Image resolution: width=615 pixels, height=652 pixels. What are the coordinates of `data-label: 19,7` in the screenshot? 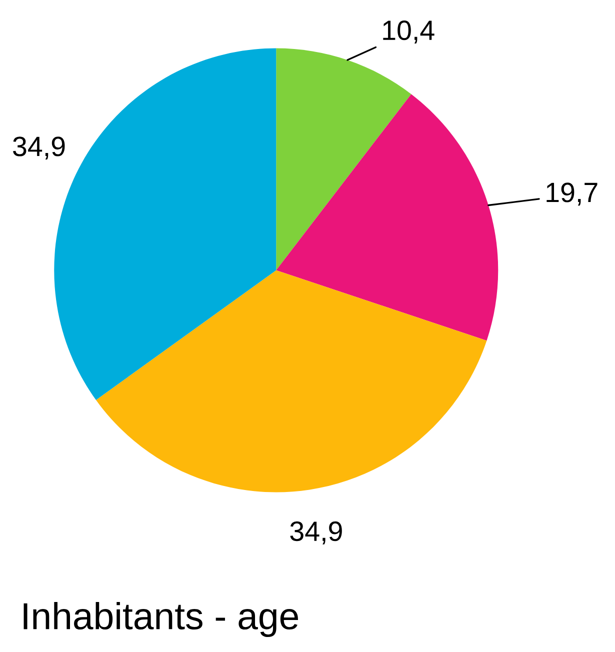 It's located at (572, 194).